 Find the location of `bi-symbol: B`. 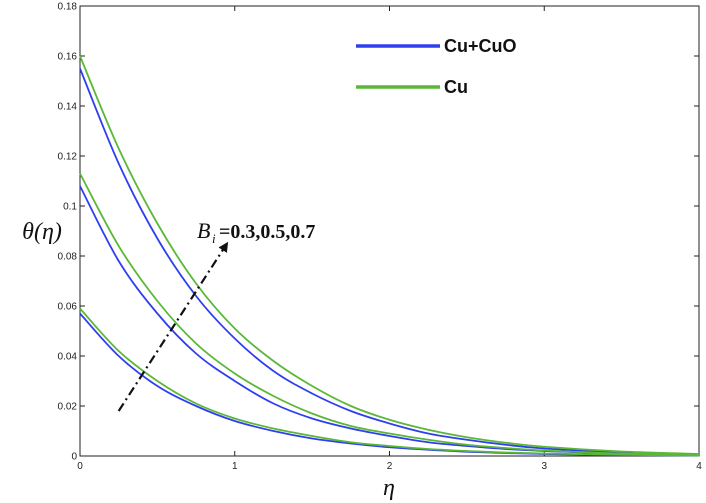

bi-symbol: B is located at coordinates (203, 230).